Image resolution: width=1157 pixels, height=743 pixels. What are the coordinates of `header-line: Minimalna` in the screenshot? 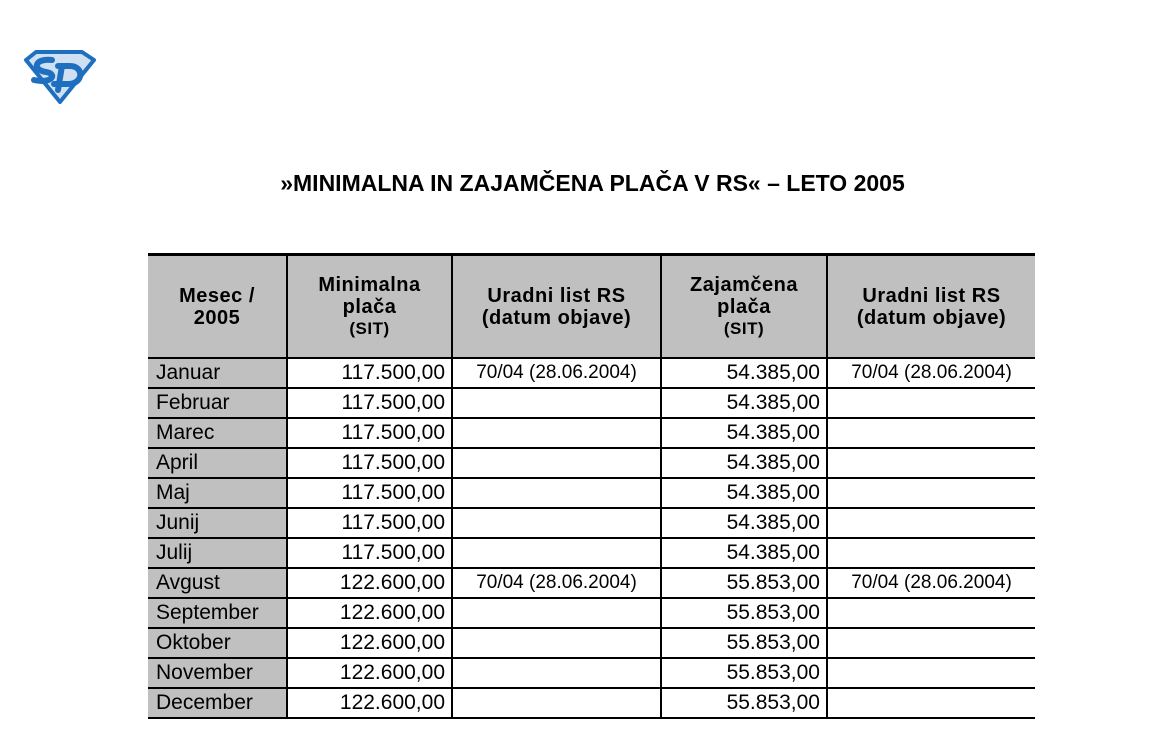 It's located at (369, 284).